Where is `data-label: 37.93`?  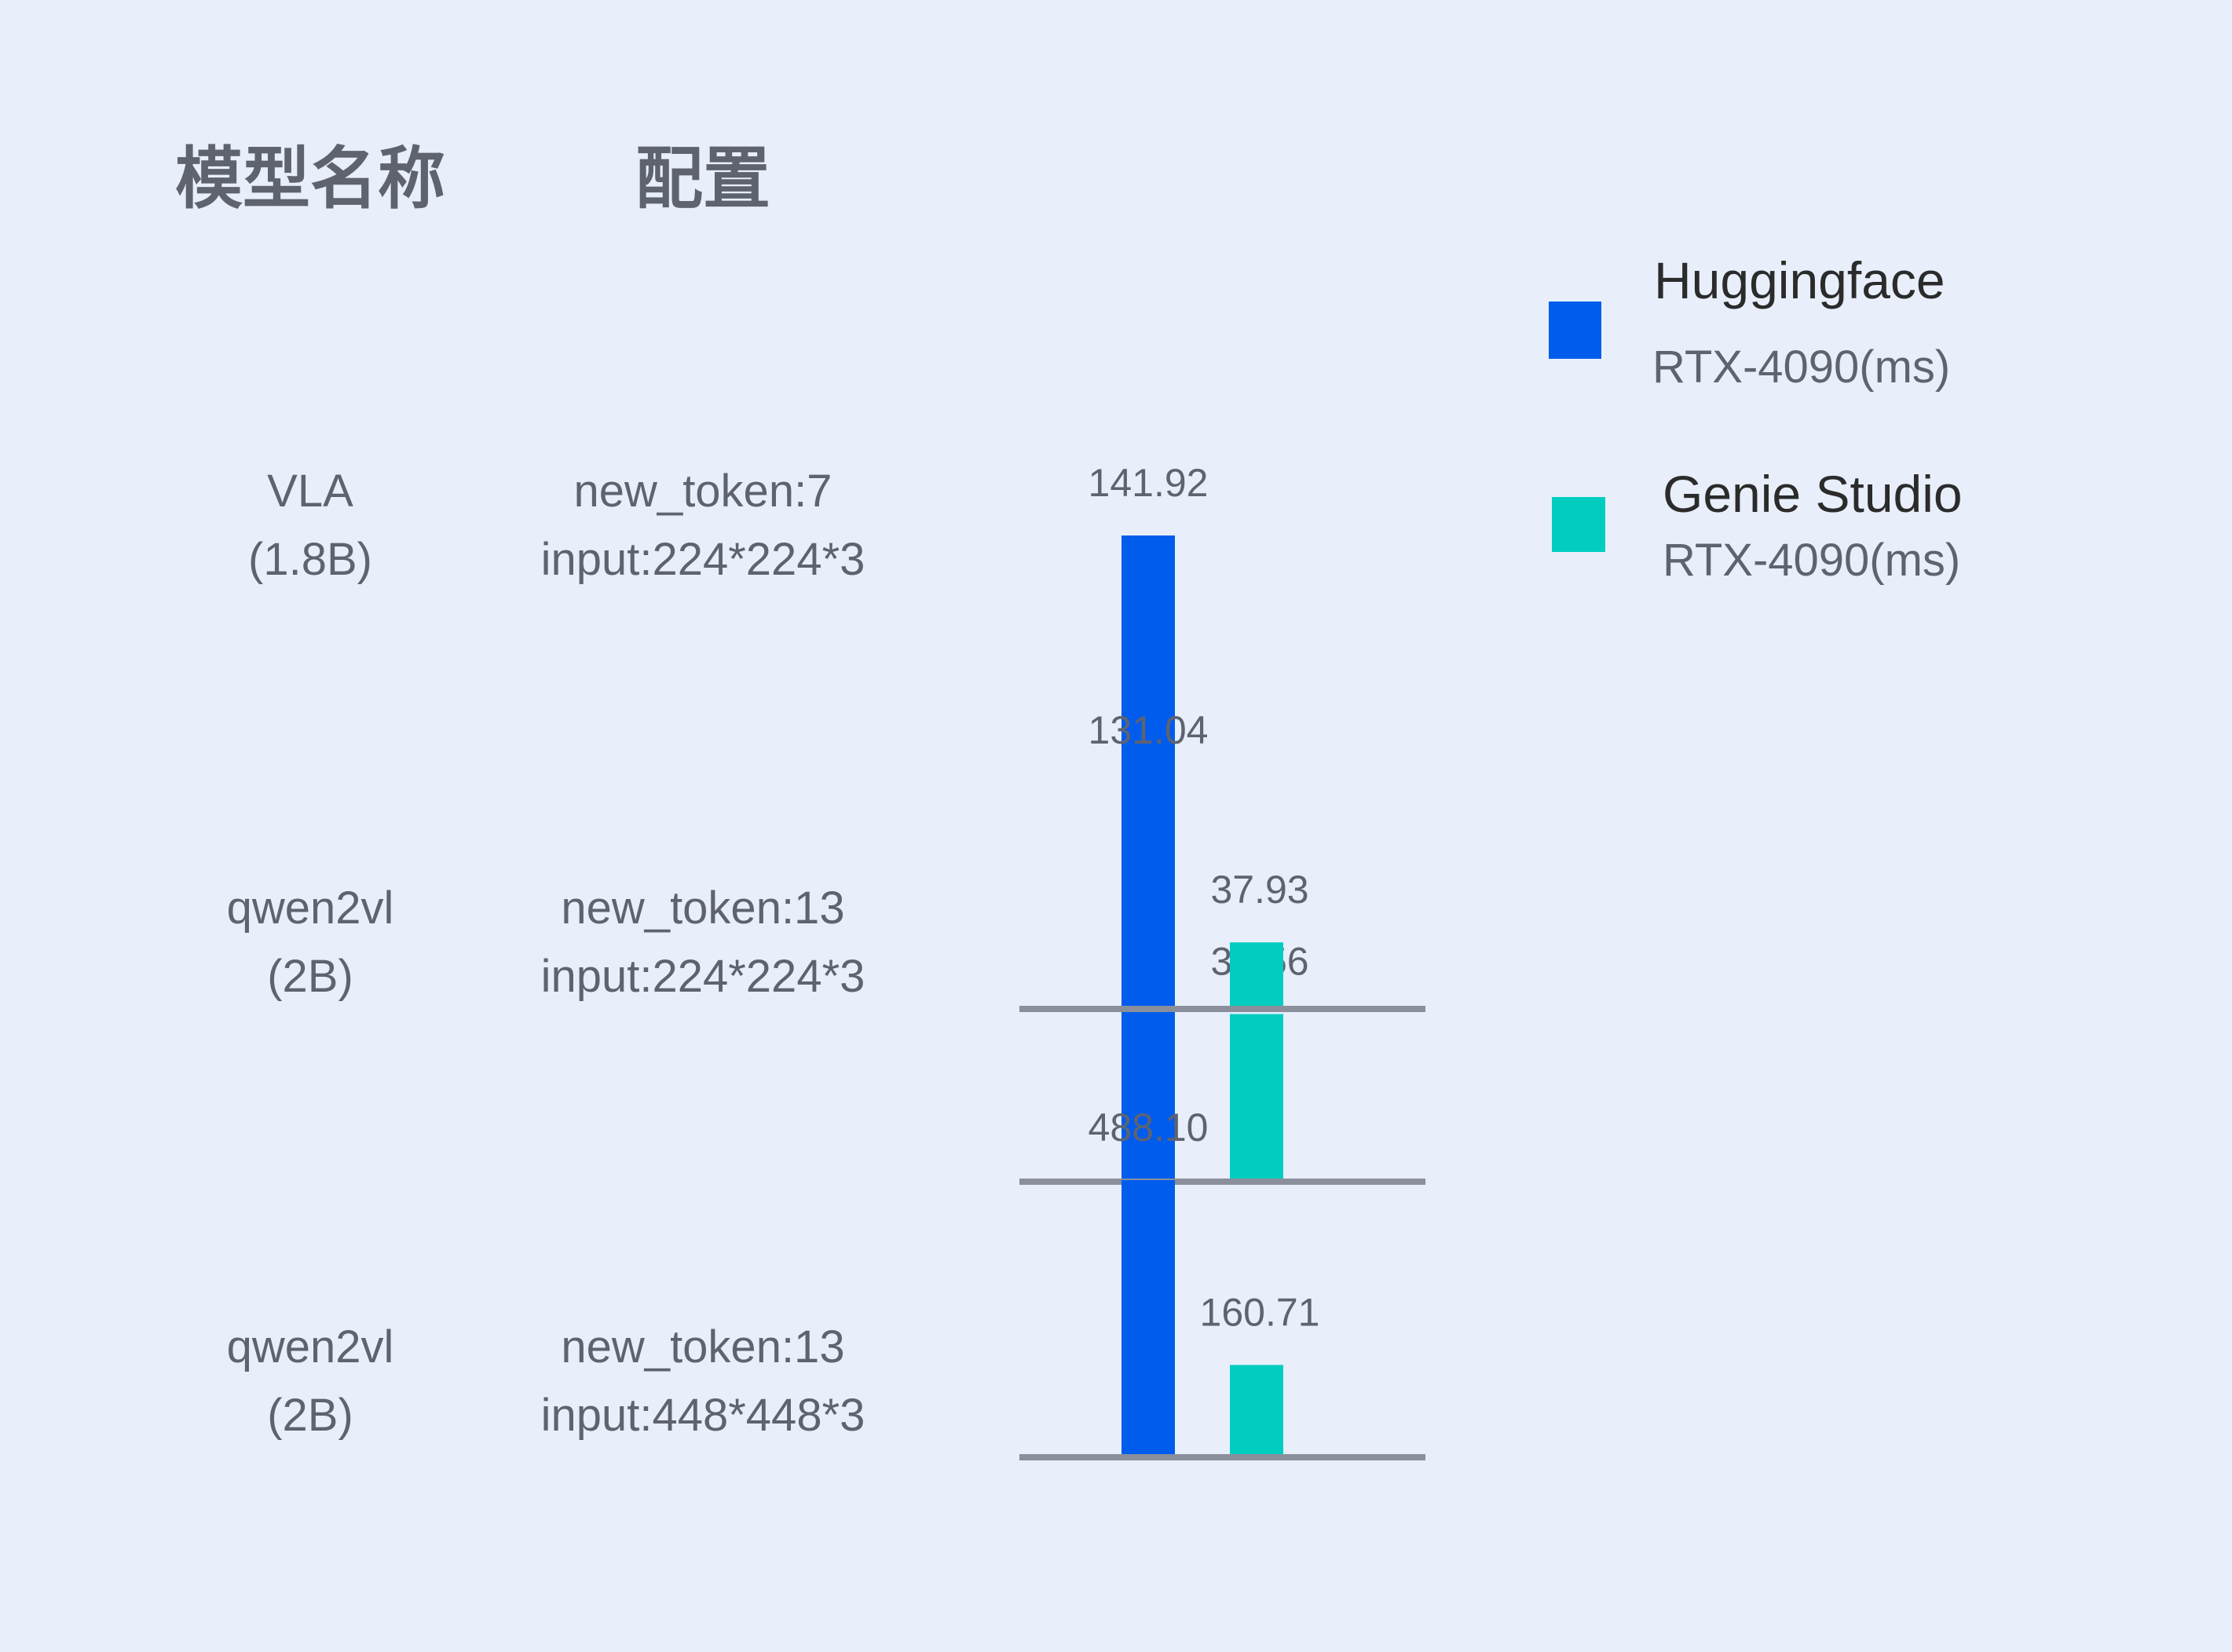 data-label: 37.93 is located at coordinates (1259, 890).